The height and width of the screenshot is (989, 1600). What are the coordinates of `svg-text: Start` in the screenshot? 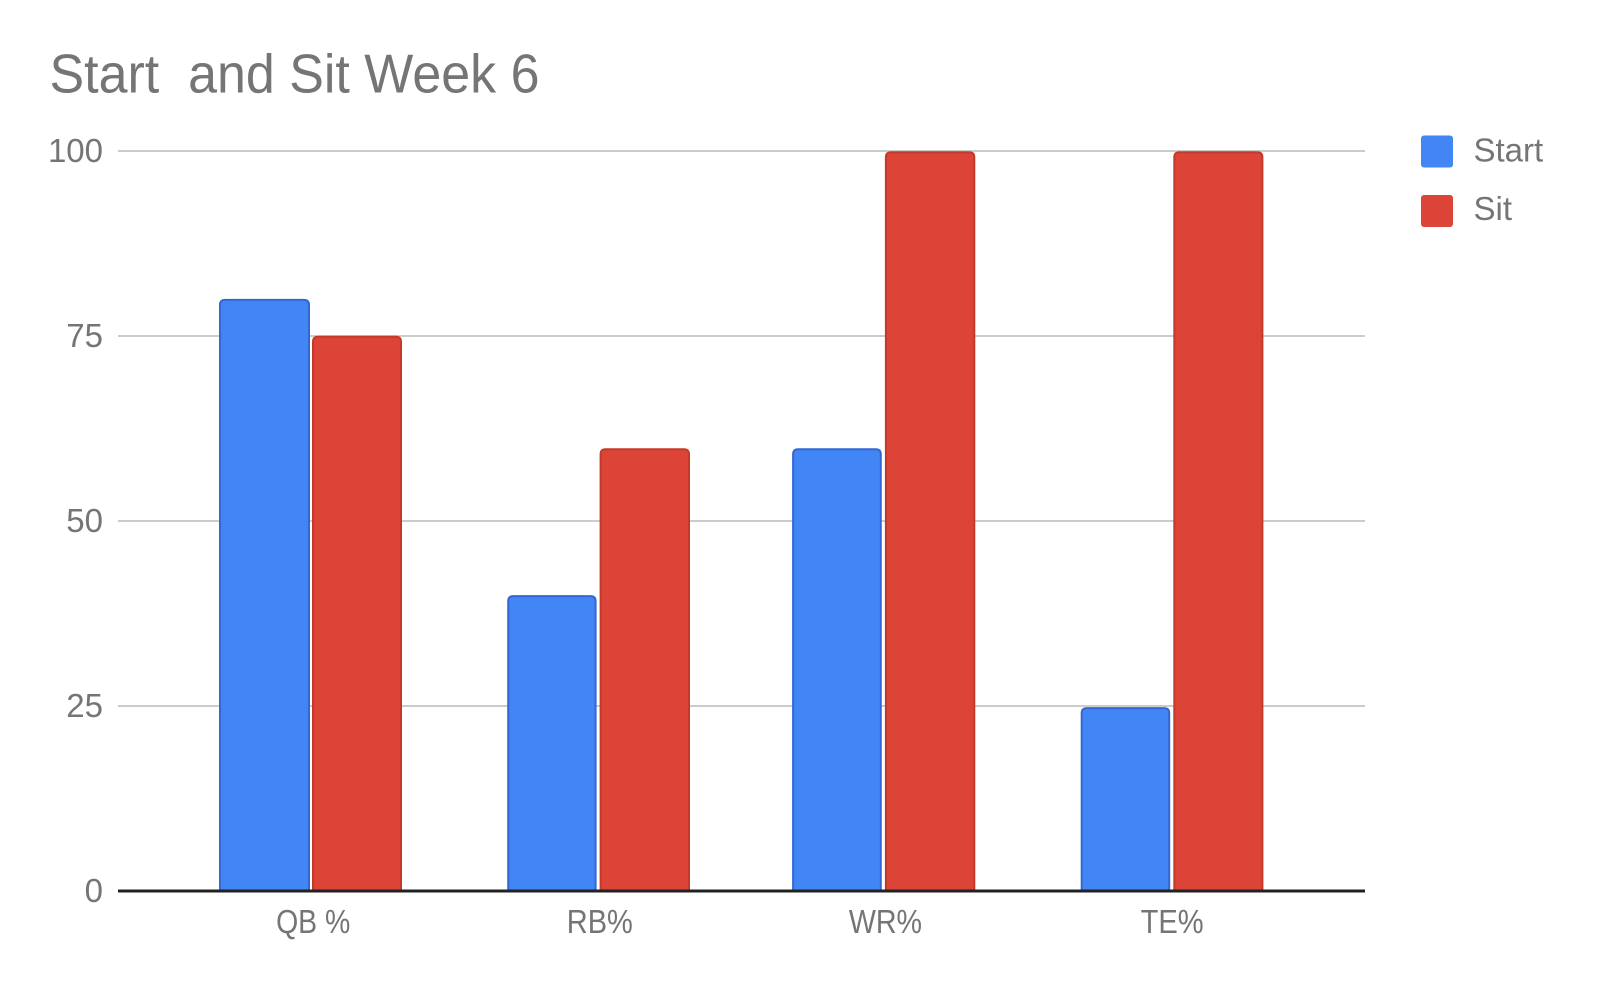 It's located at (1509, 150).